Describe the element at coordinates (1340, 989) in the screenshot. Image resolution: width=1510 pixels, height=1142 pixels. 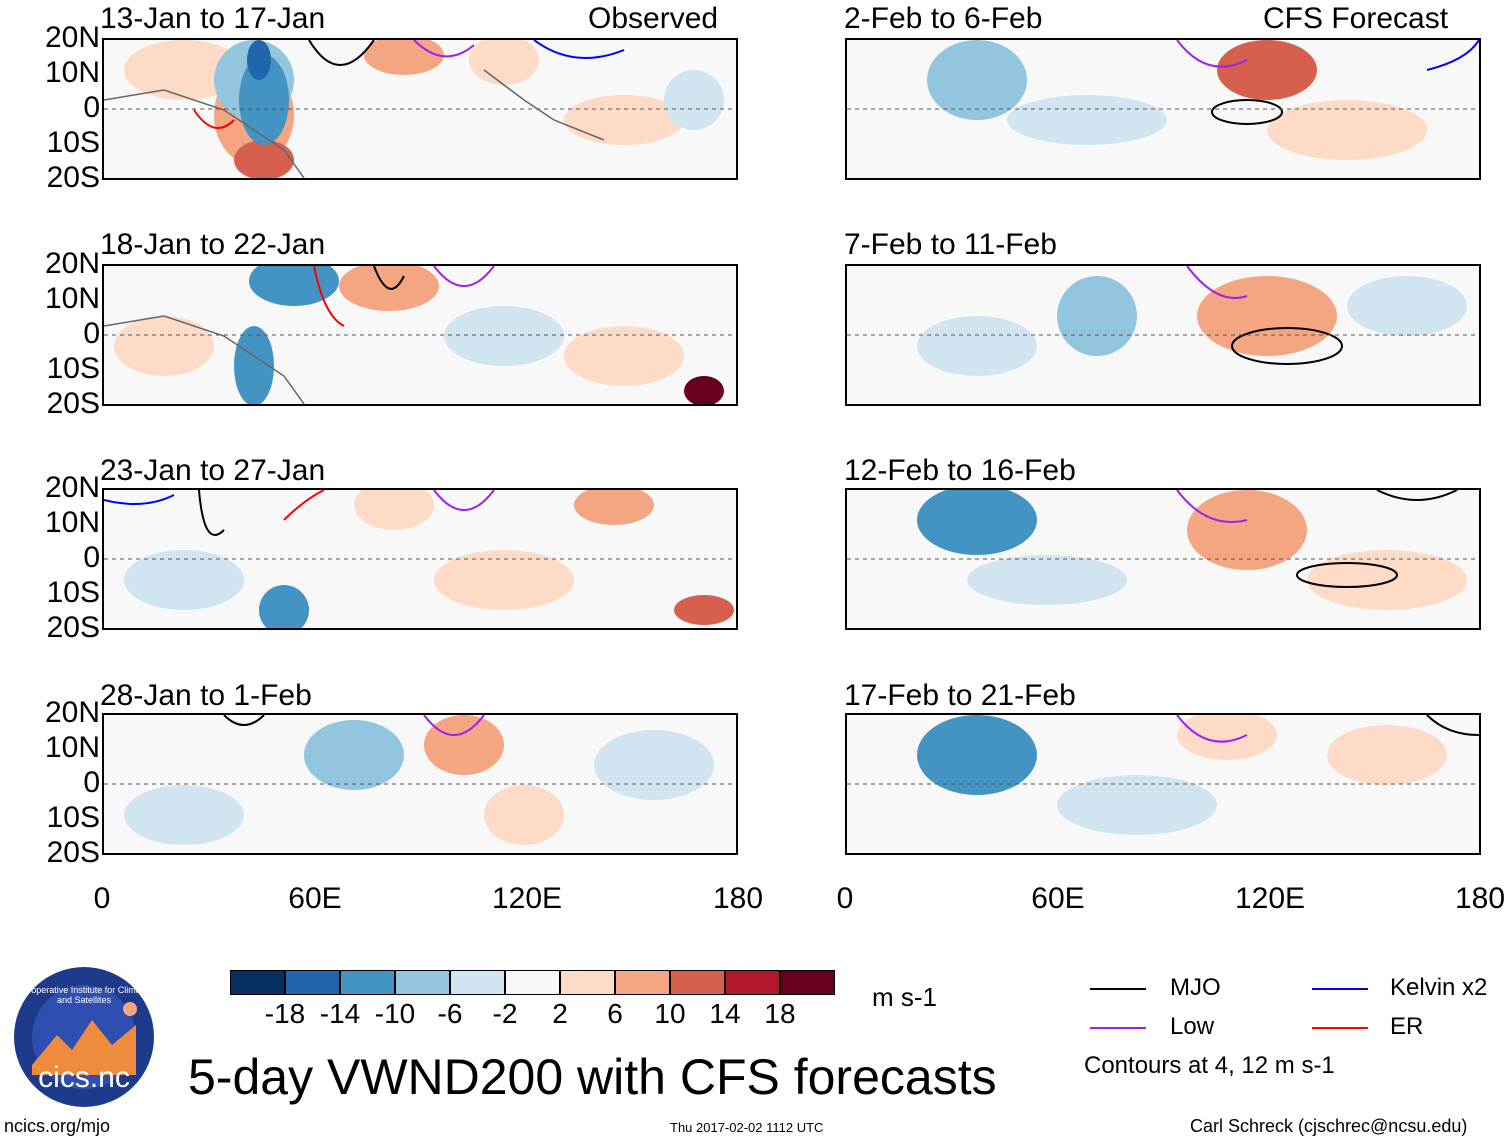
I see `legend-line-kelvin` at that location.